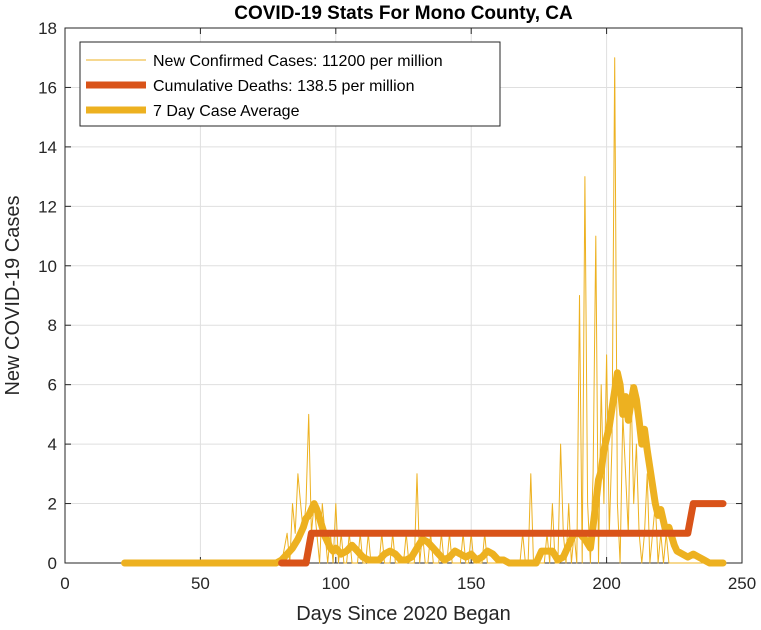 The image size is (761, 630). Describe the element at coordinates (47, 147) in the screenshot. I see `y-tick-label-7: 14` at that location.